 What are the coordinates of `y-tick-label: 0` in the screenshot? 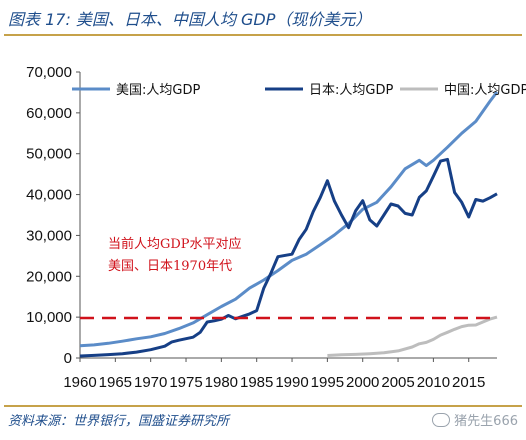 It's located at (68, 358).